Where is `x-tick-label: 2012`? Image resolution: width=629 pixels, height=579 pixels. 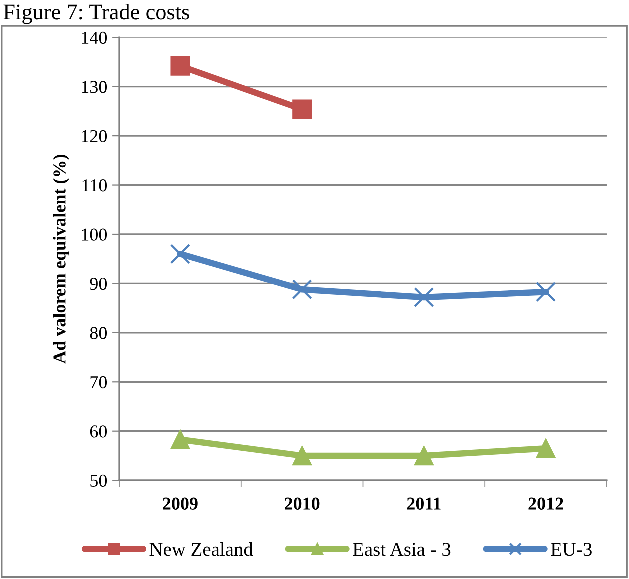
x-tick-label: 2012 is located at coordinates (546, 504).